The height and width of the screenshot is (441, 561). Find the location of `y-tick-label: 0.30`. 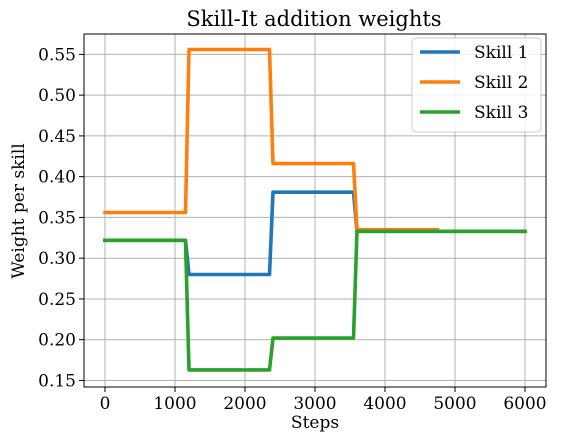

y-tick-label: 0.30 is located at coordinates (57, 259).